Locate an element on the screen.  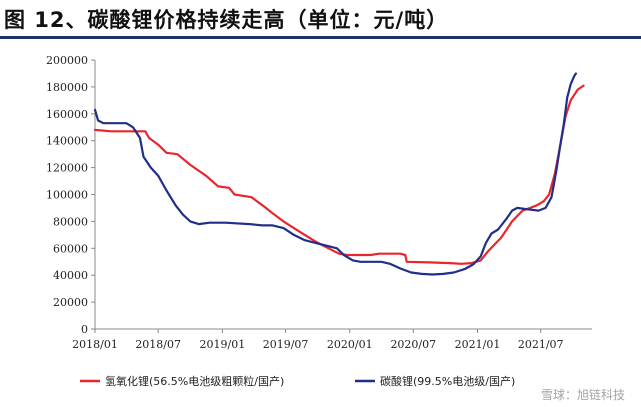
x-tick-label: 2018/07 is located at coordinates (158, 344).